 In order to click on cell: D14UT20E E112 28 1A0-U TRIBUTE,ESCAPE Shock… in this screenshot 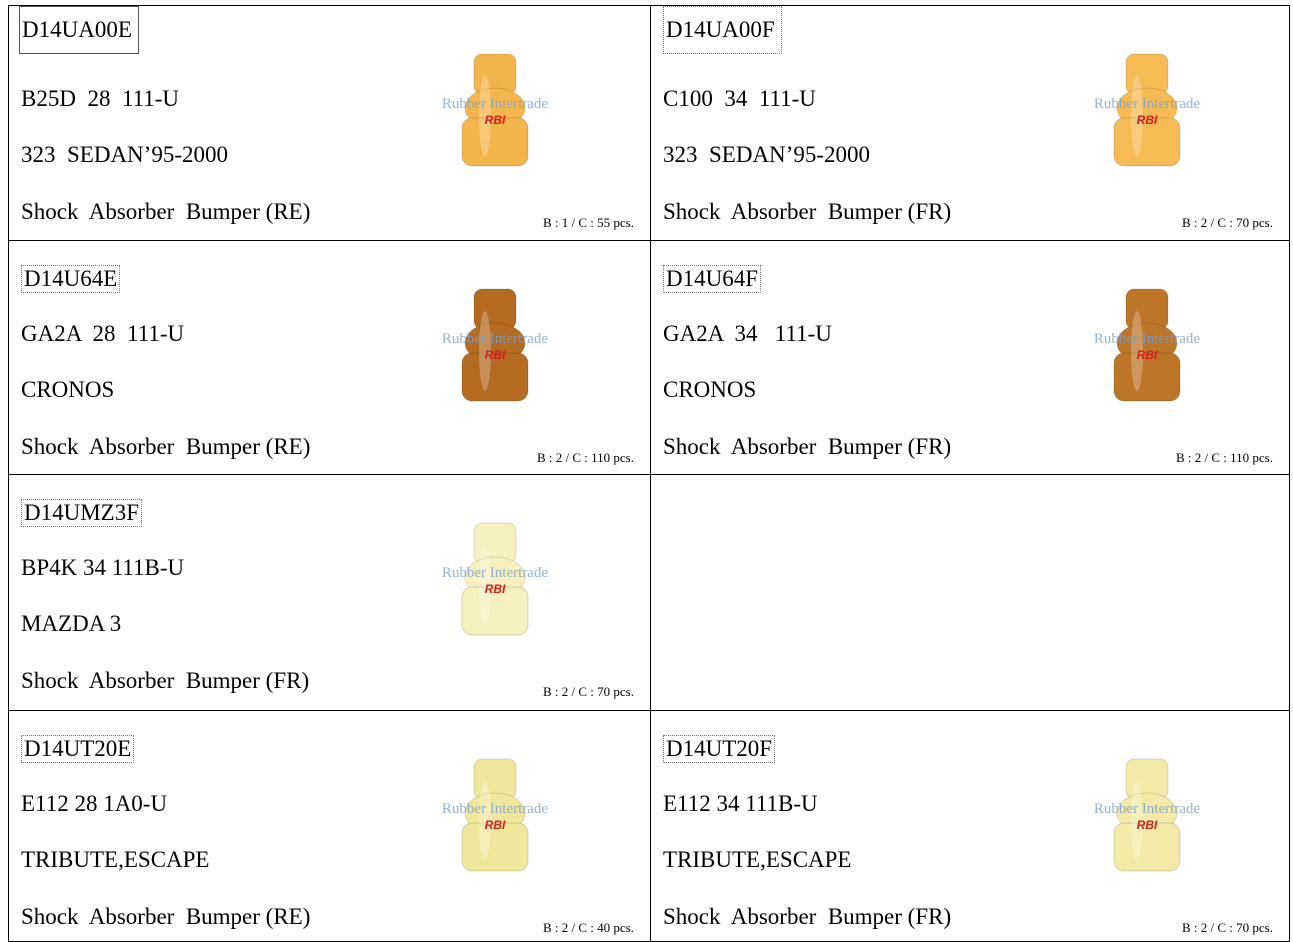, I will do `click(329, 826)`.